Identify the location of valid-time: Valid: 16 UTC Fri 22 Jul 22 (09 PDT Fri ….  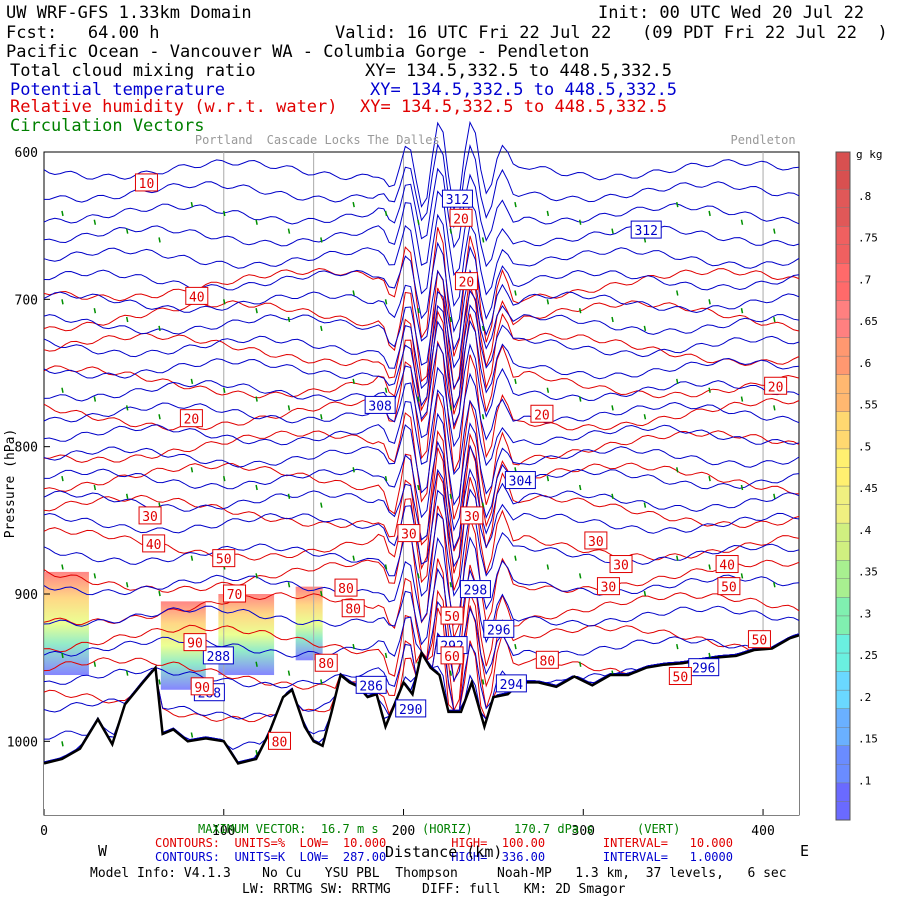
(611, 33).